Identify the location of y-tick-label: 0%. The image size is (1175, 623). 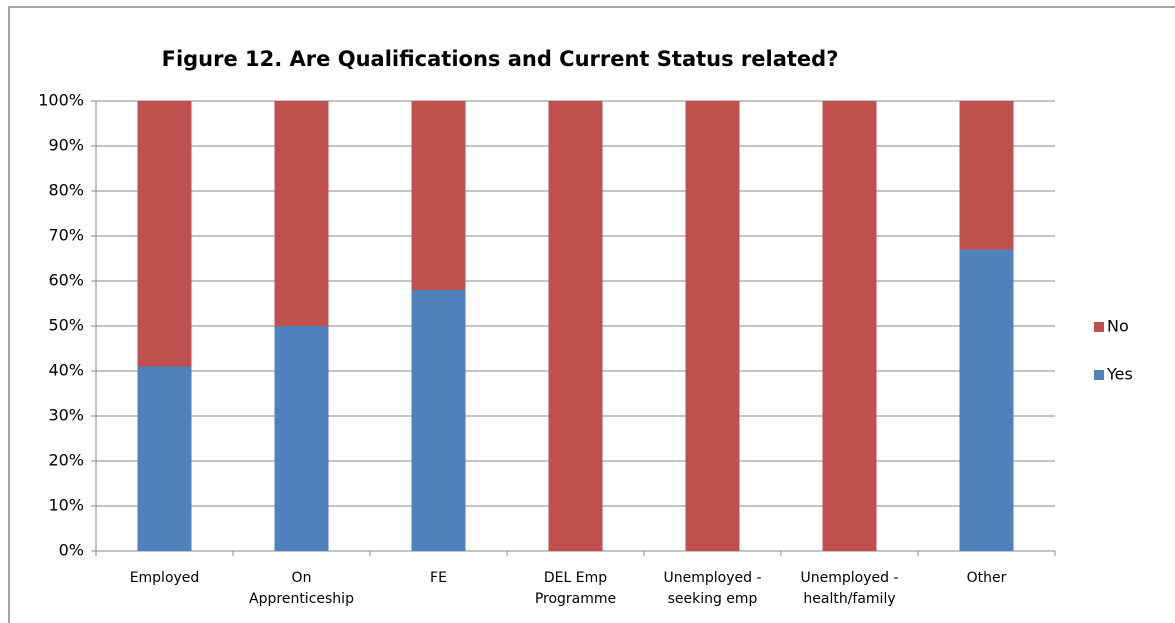
(71, 550).